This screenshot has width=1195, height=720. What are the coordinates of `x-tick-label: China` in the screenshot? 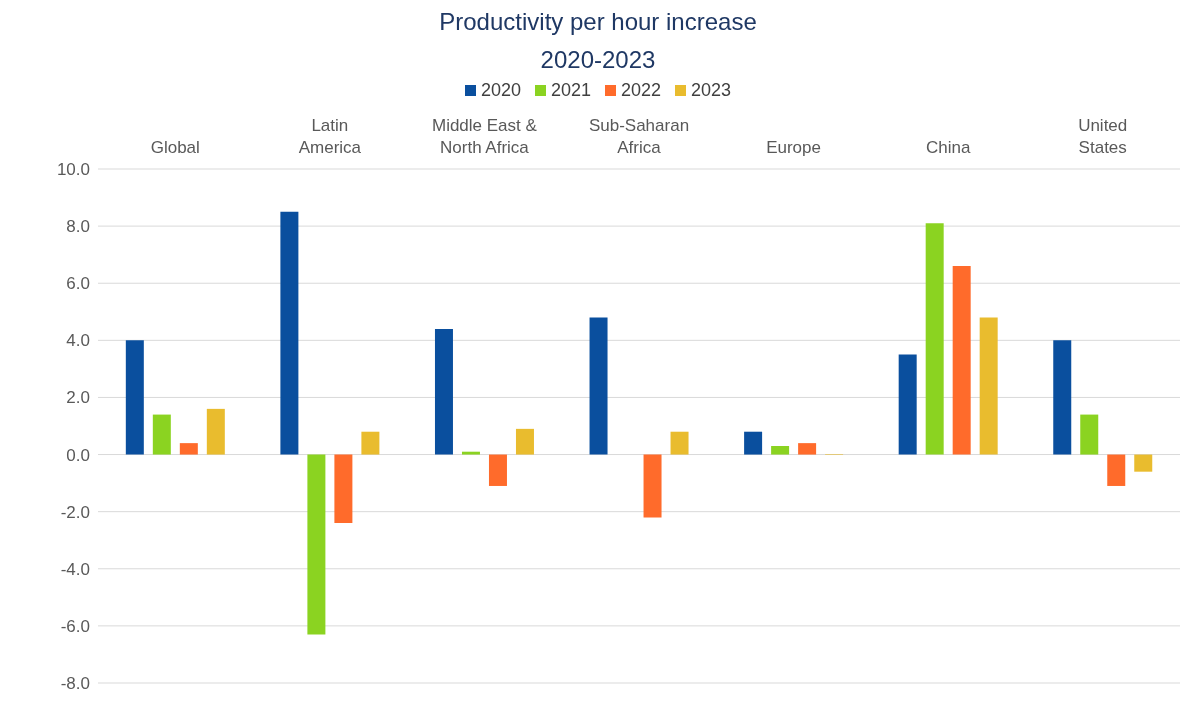 It's located at (948, 147).